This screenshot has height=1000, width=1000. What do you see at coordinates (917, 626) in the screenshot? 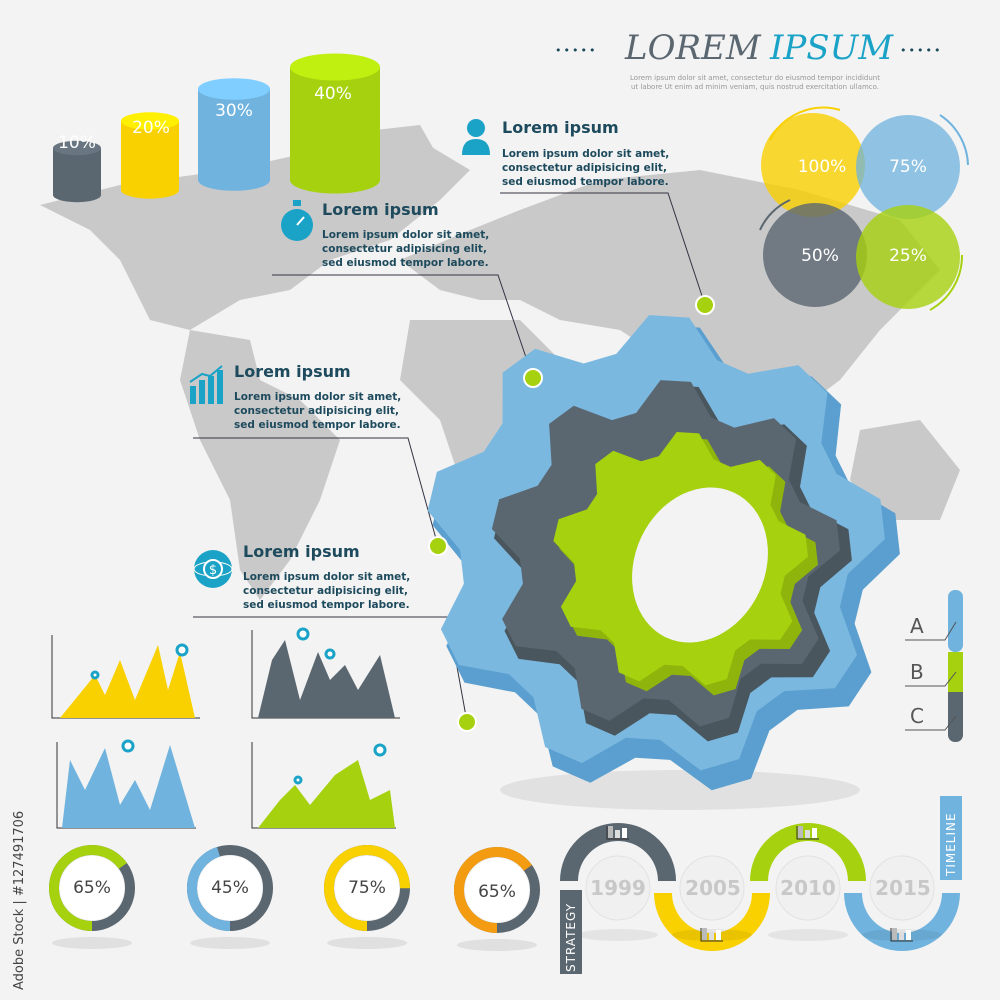
I see `abc-label-a: A` at bounding box center [917, 626].